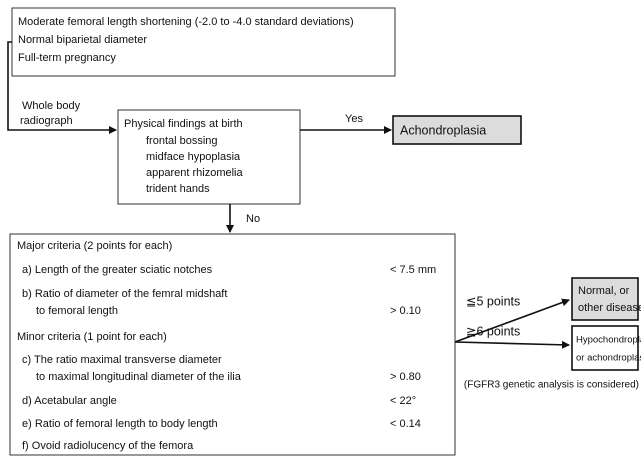 The height and width of the screenshot is (461, 641). Describe the element at coordinates (443, 130) in the screenshot. I see `result-label: Achondroplasia` at that location.